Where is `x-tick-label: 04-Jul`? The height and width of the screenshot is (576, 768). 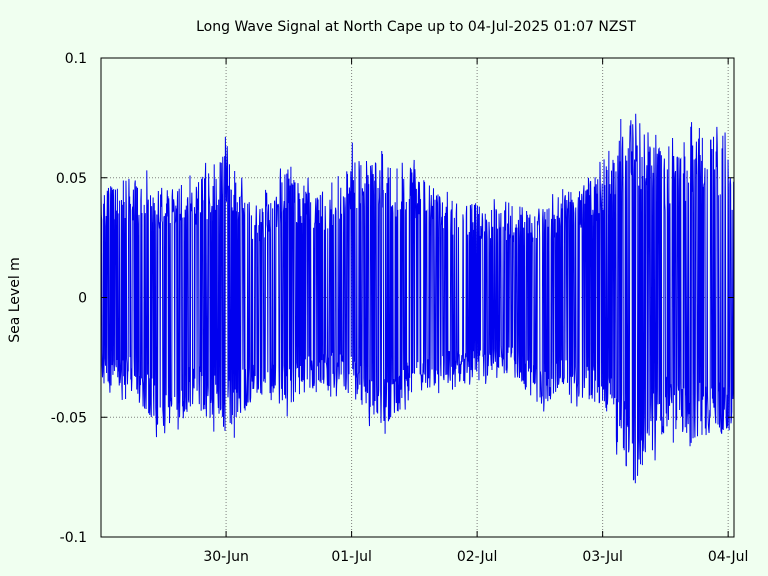 x-tick-label: 04-Jul is located at coordinates (728, 557).